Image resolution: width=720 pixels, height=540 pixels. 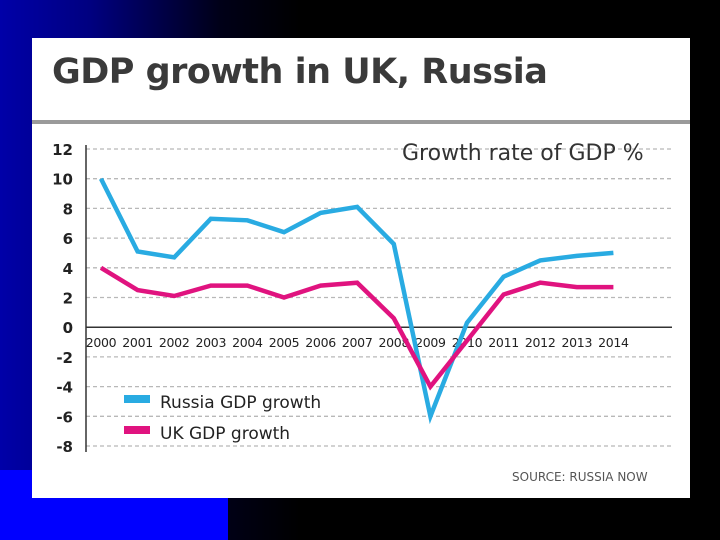 I want to click on title-divider, so click(x=361, y=122).